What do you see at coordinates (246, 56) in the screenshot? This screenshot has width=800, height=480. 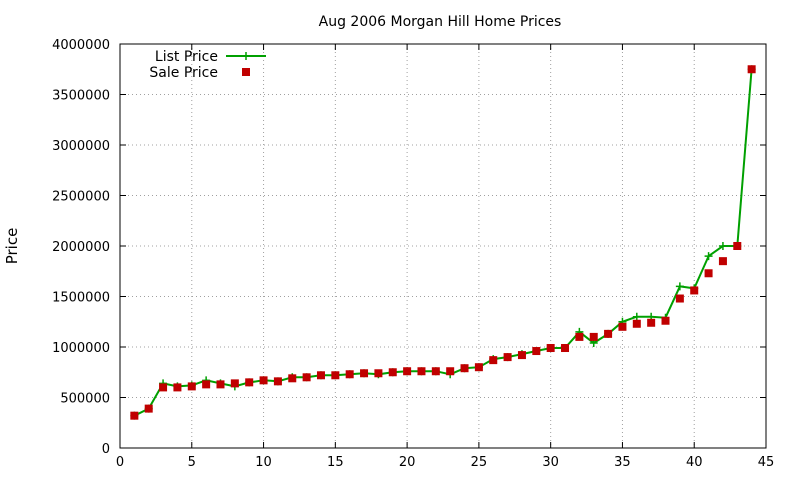 I see `legend-marker-list-price` at bounding box center [246, 56].